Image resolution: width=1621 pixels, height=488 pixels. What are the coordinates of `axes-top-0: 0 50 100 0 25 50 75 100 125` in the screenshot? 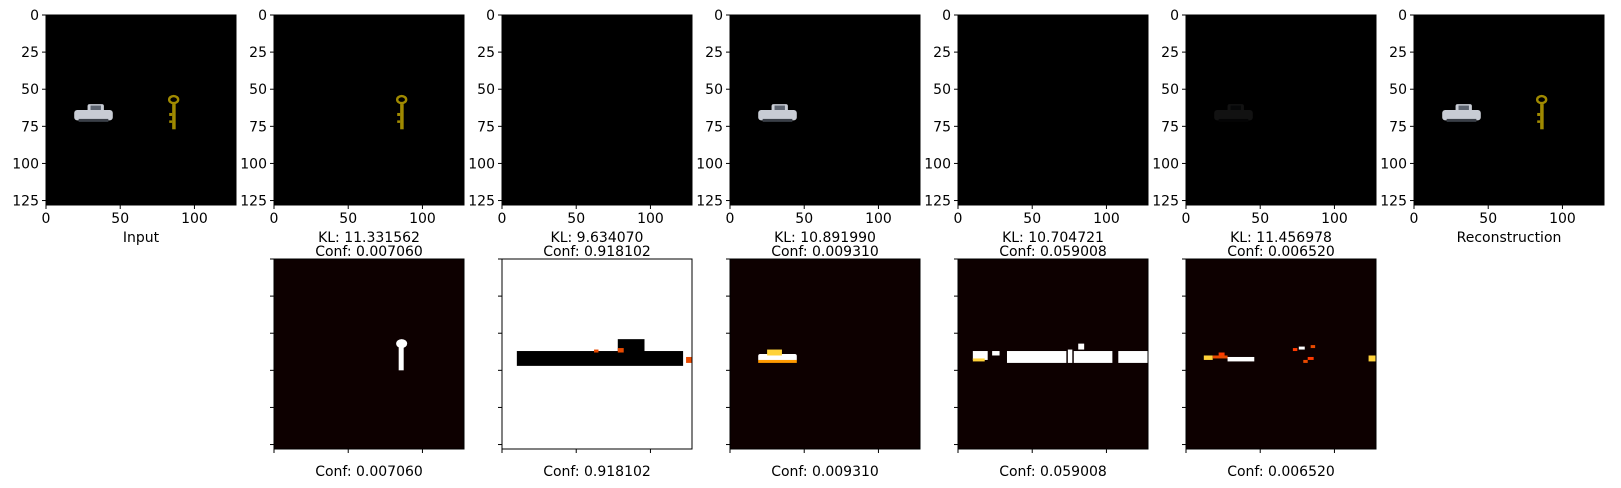 It's located at (110, 117).